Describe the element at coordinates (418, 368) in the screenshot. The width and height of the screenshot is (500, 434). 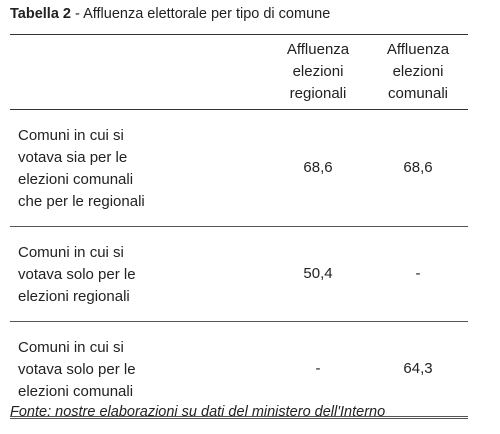
I see `cell-comunali: 64,3` at that location.